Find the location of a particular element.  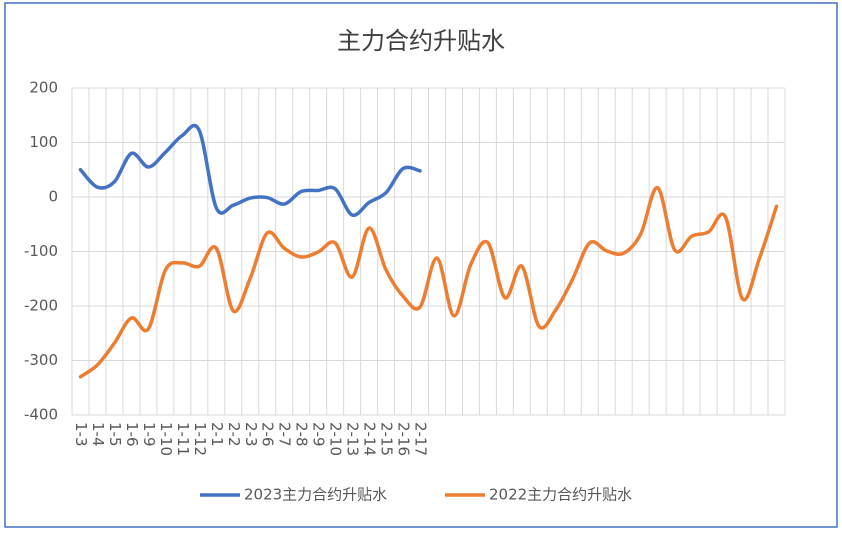

series-line is located at coordinates (250, 170).